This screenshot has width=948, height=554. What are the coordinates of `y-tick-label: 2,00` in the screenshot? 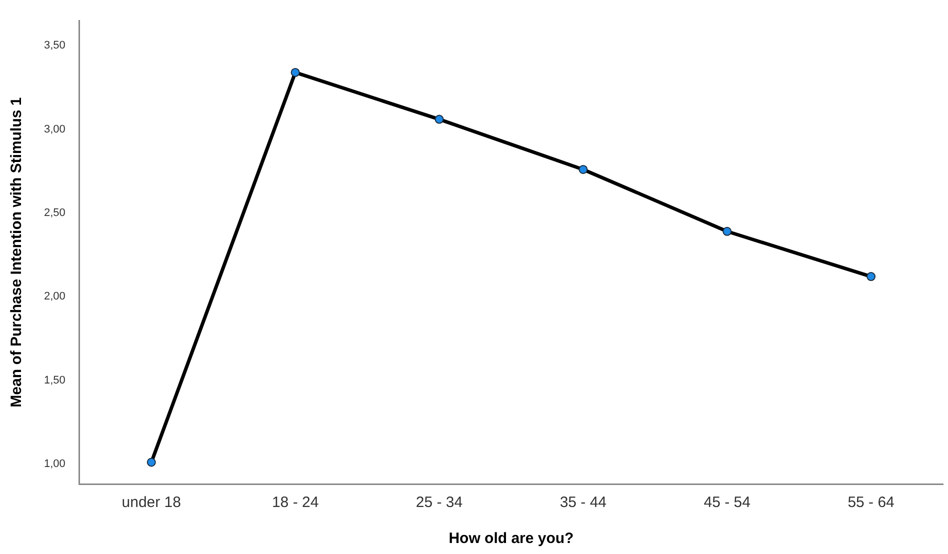 It's located at (55, 296).